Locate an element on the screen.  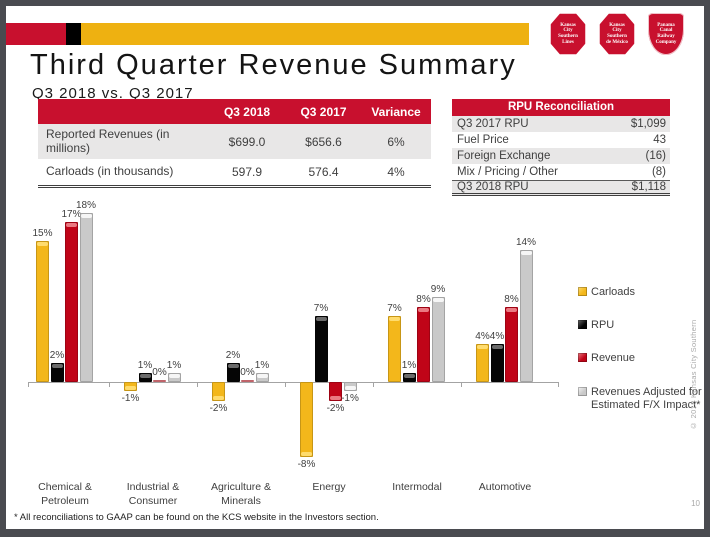
row-label: Q3 2017 RPU is located at coordinates (493, 124).